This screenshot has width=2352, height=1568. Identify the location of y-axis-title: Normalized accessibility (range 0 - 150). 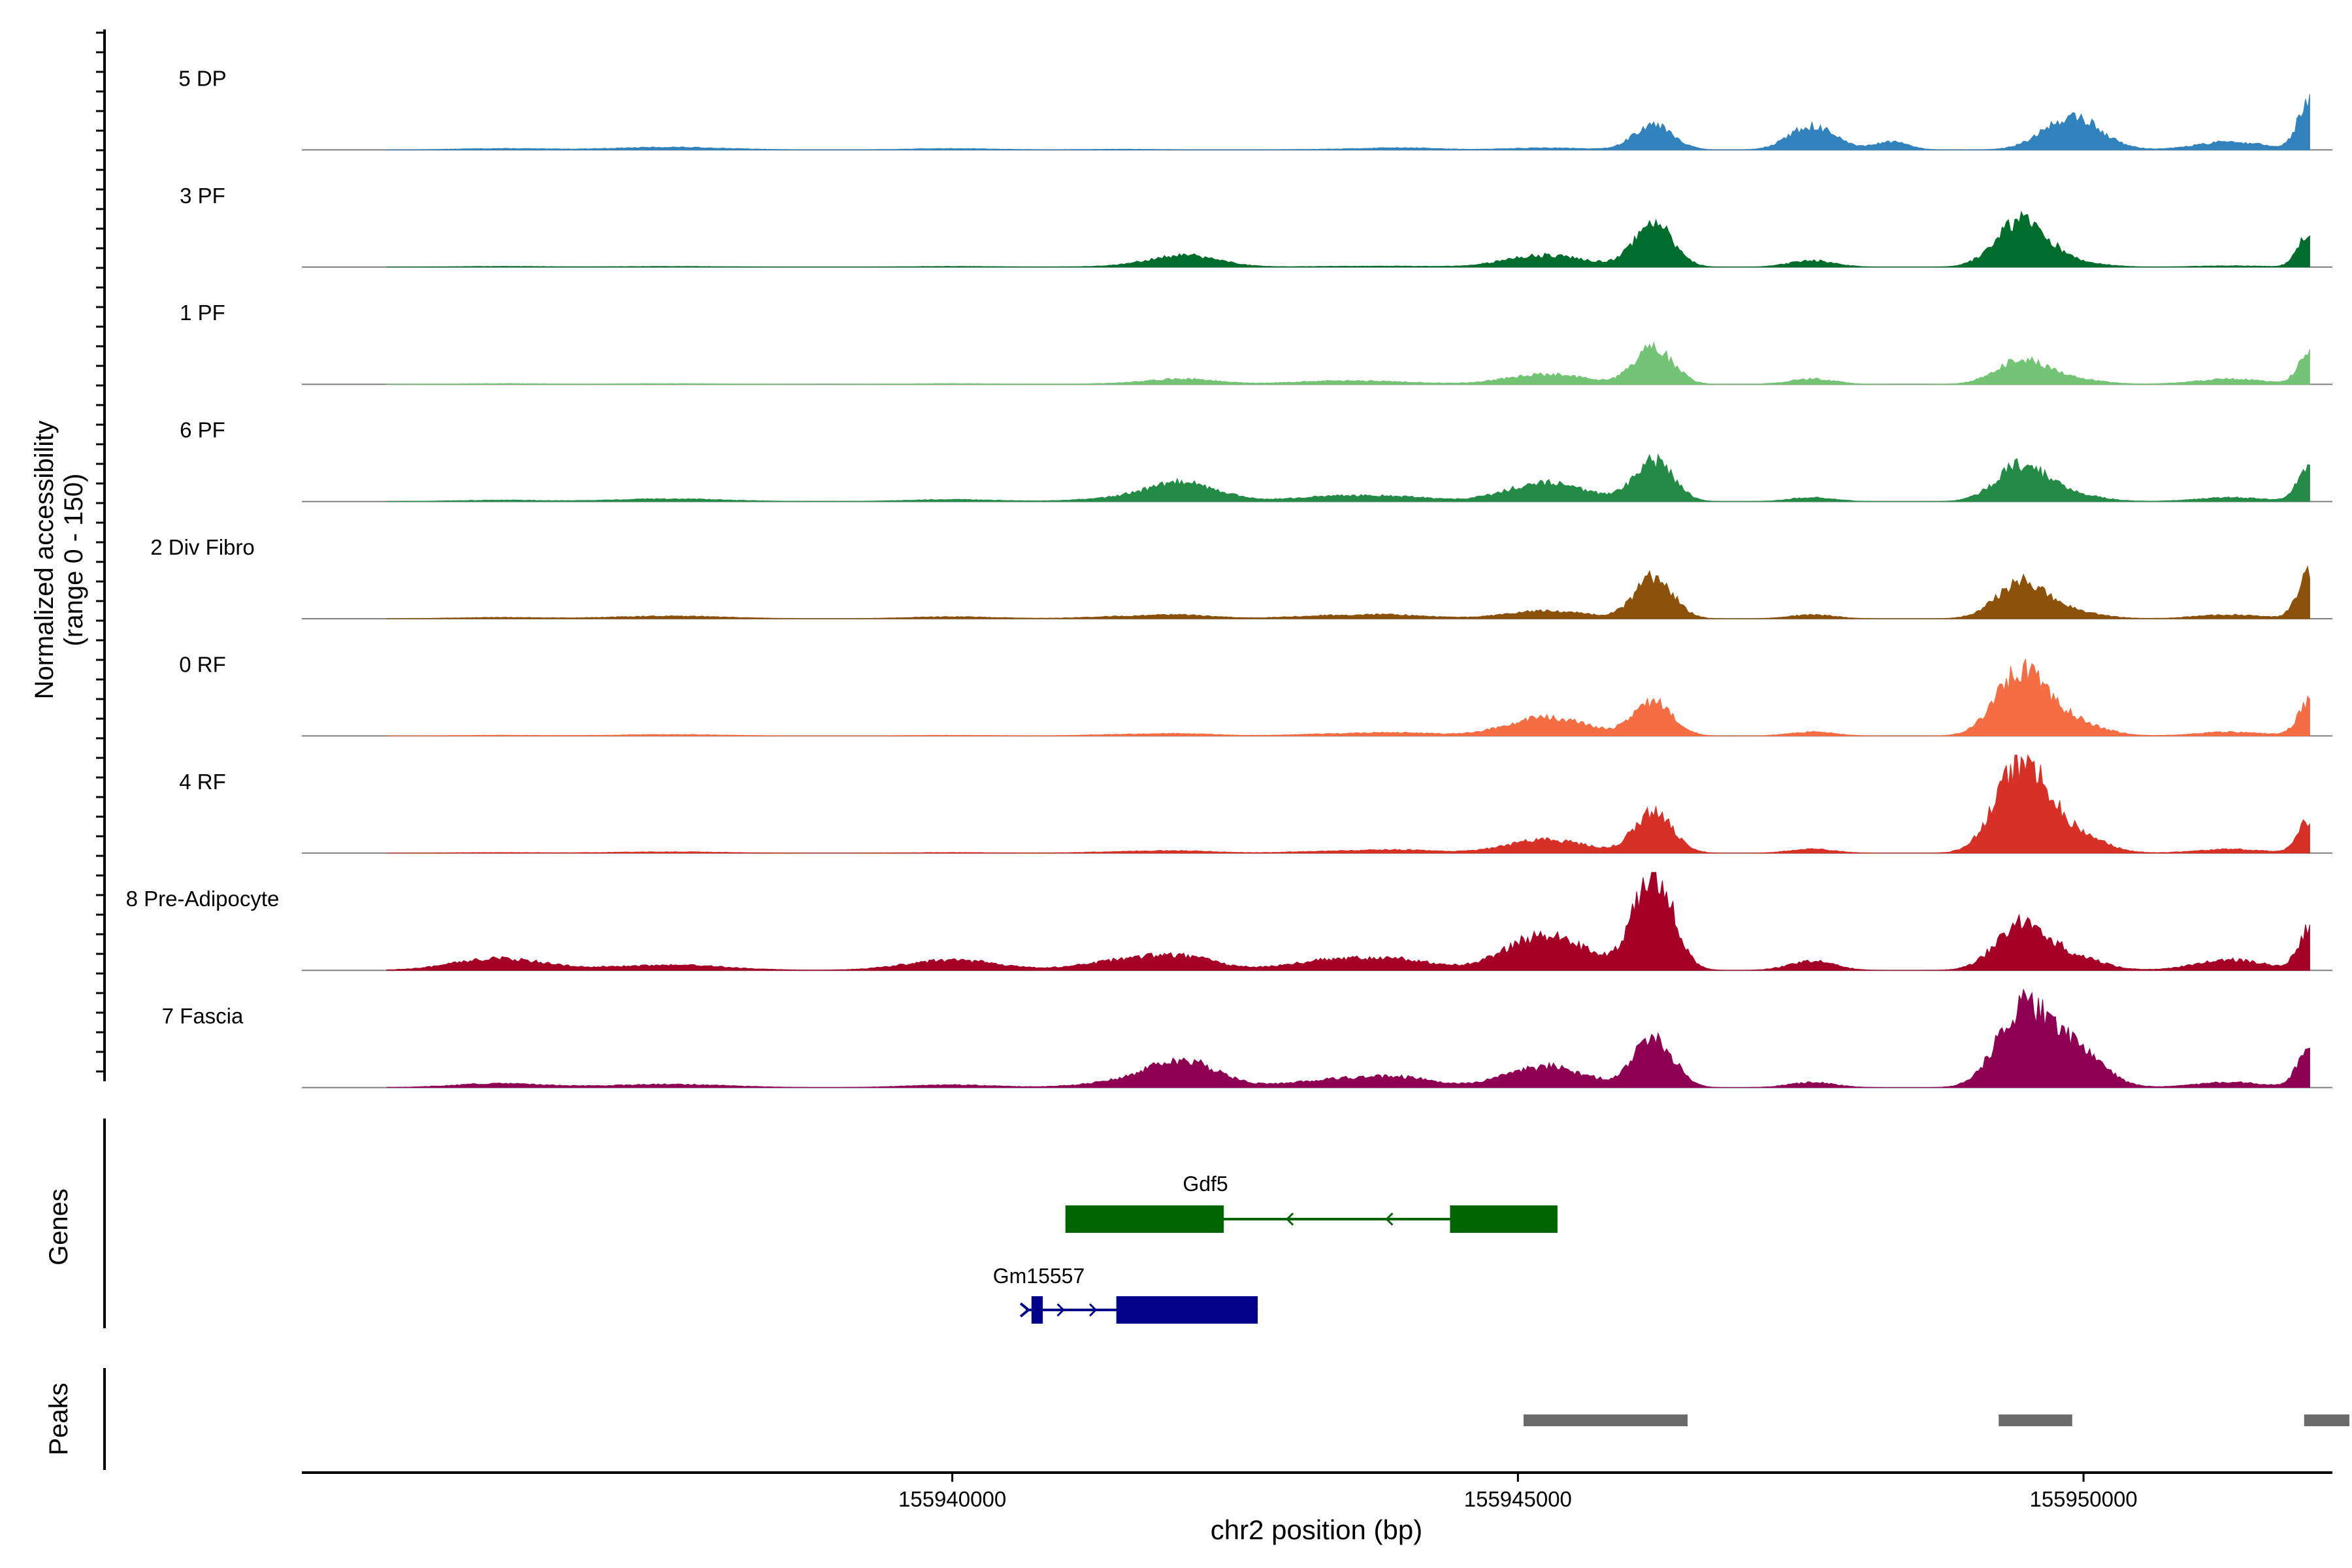
(59, 560).